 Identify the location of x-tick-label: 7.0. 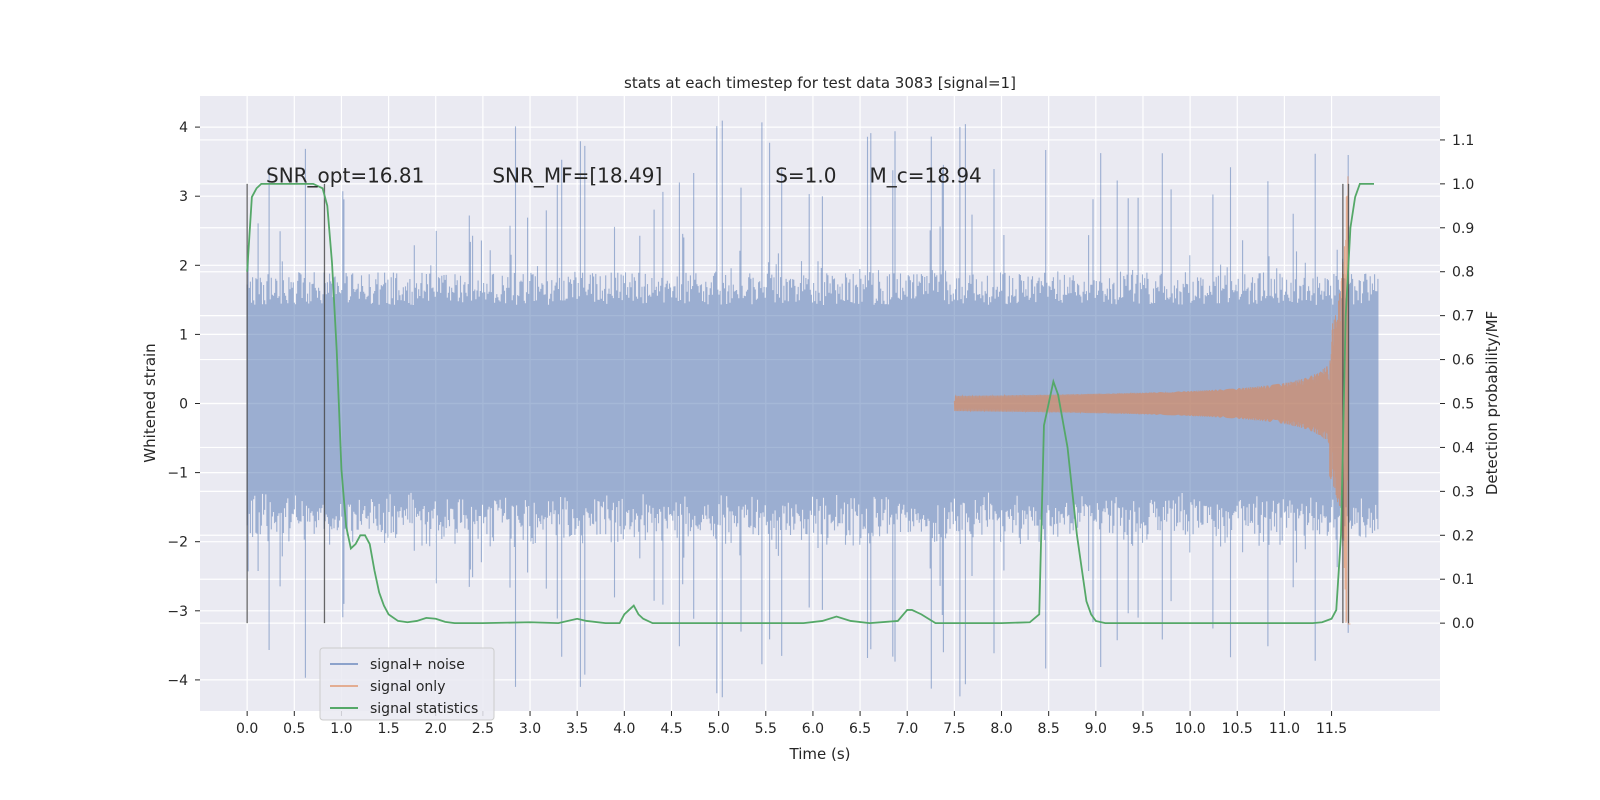
(907, 729).